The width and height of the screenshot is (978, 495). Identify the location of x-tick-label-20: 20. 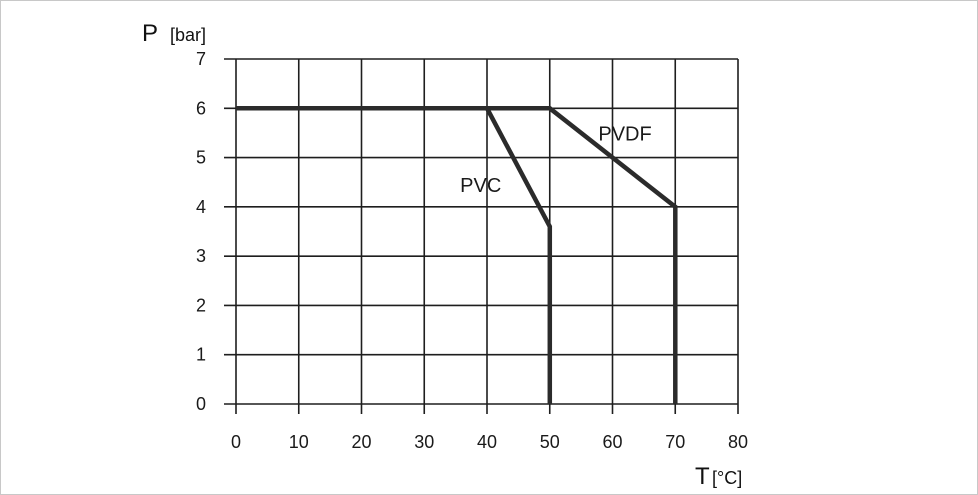
(361, 442).